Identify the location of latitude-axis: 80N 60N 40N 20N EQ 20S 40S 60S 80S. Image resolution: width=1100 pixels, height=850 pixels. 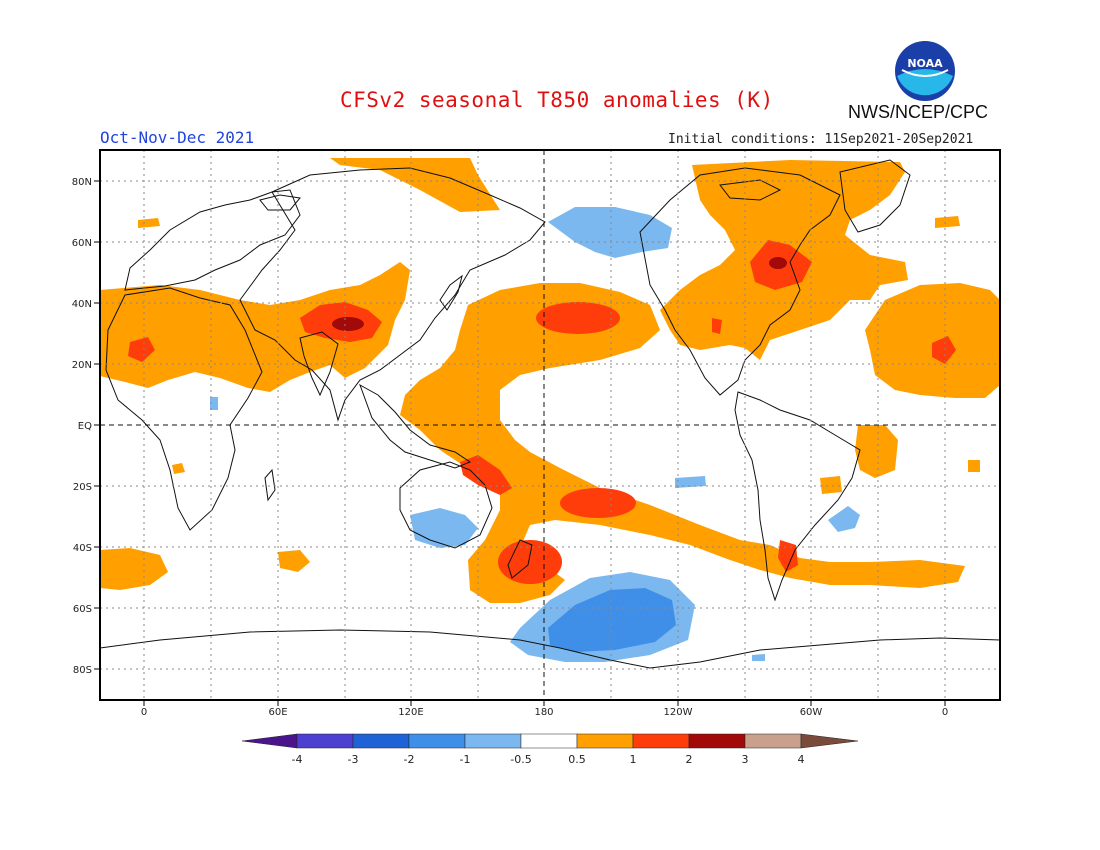
(86, 426).